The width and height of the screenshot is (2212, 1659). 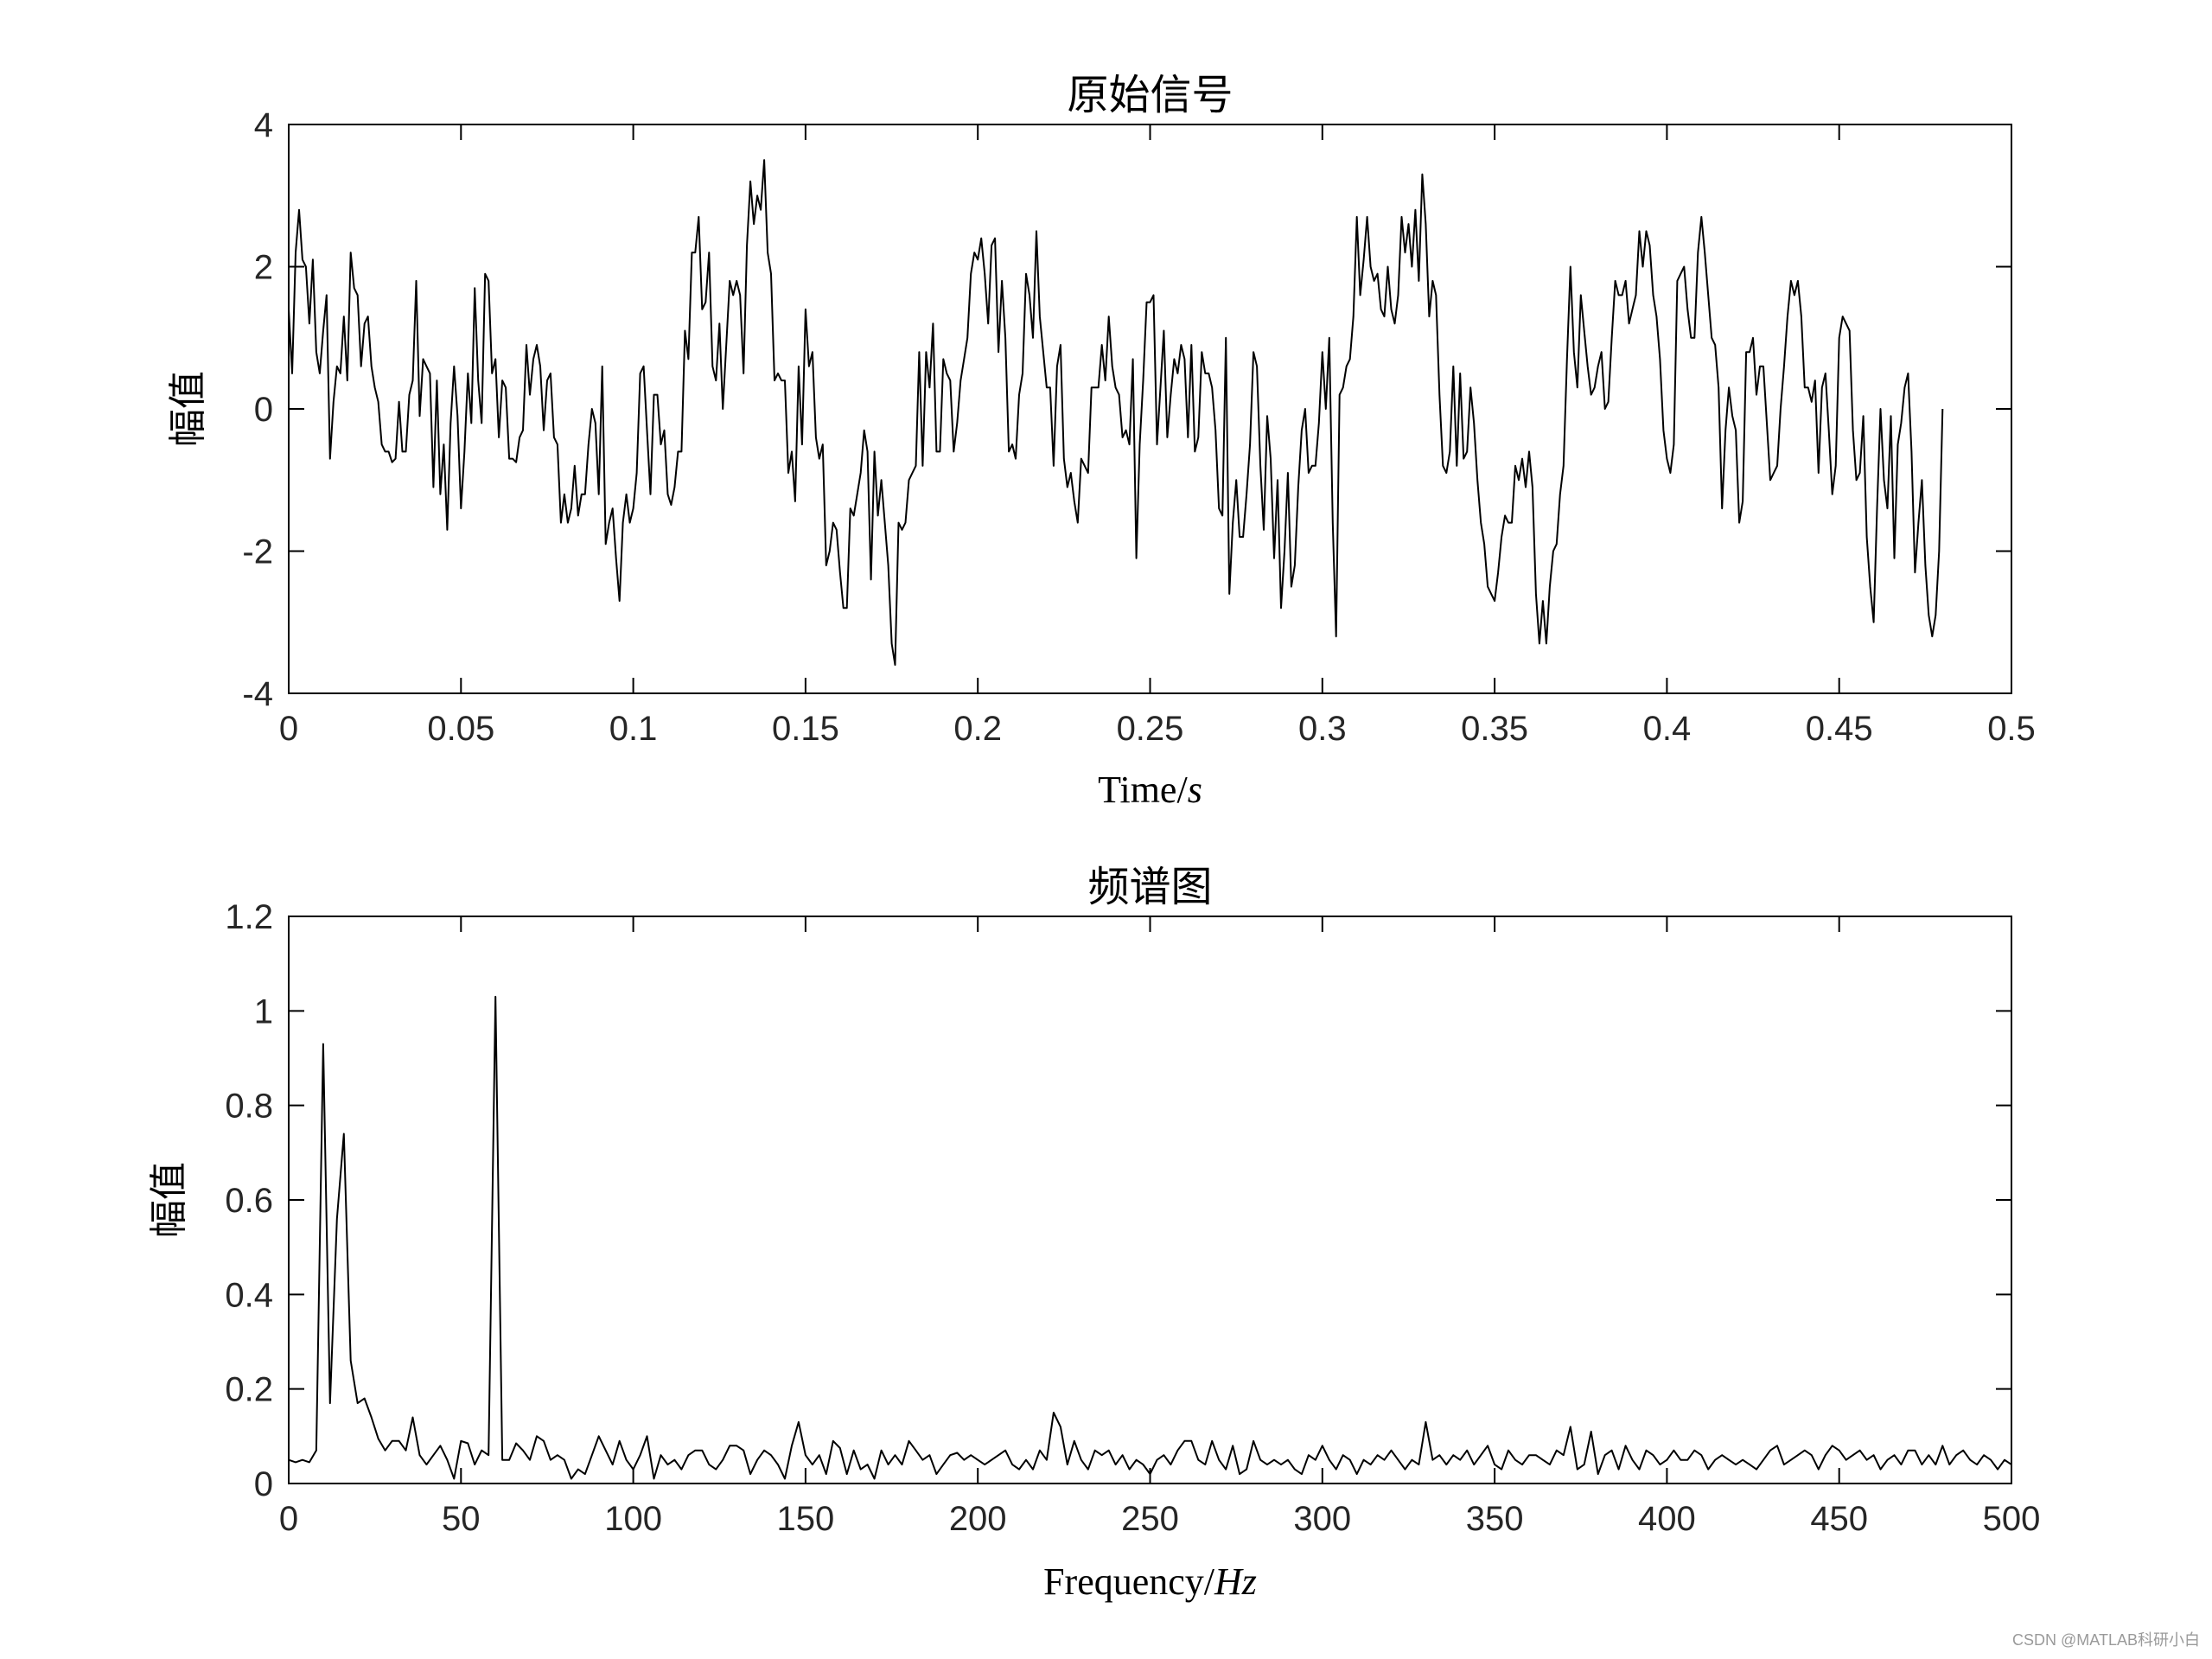 I want to click on y-tick-label: 0.6, so click(x=249, y=1201).